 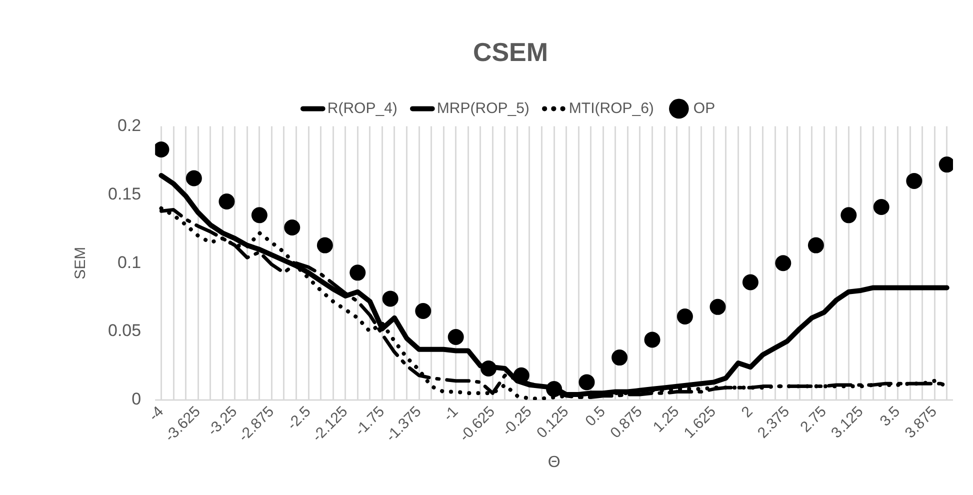 What do you see at coordinates (890, 416) in the screenshot?
I see `x-tick-label: 3.5` at bounding box center [890, 416].